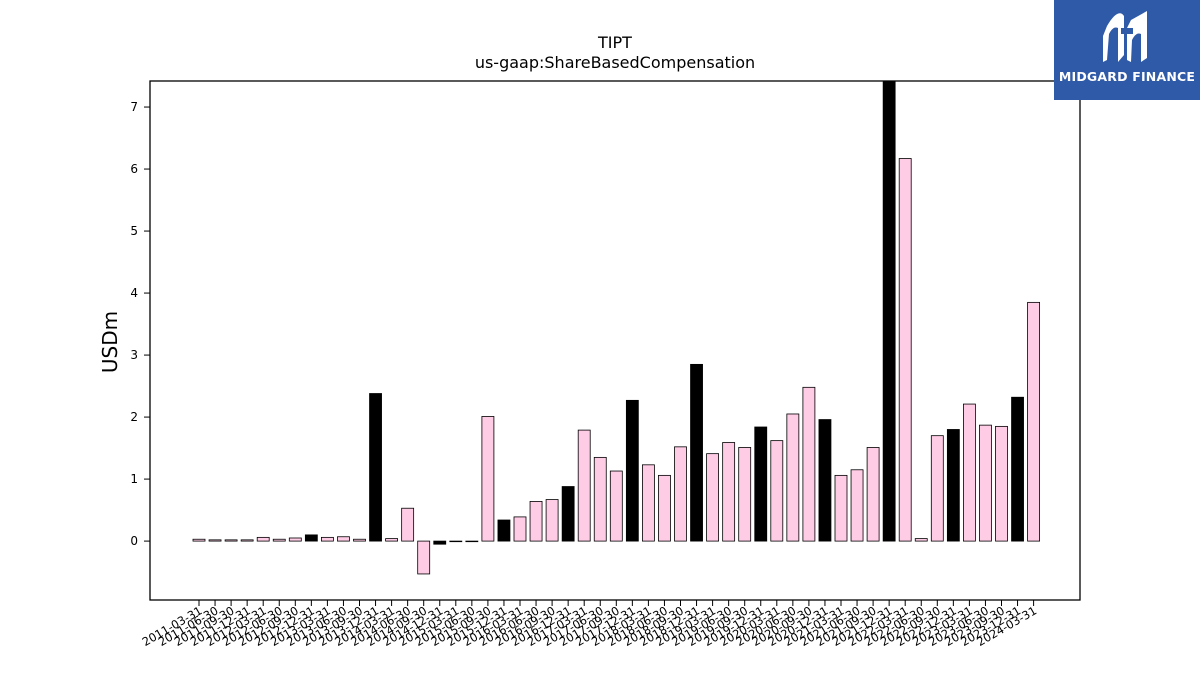  Describe the element at coordinates (134, 355) in the screenshot. I see `y-tick-label: 3` at that location.